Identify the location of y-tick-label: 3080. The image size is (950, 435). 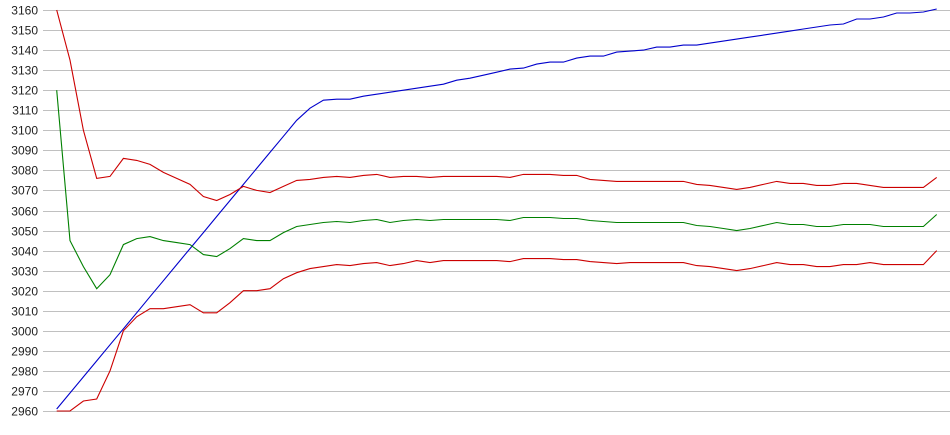
(24, 171).